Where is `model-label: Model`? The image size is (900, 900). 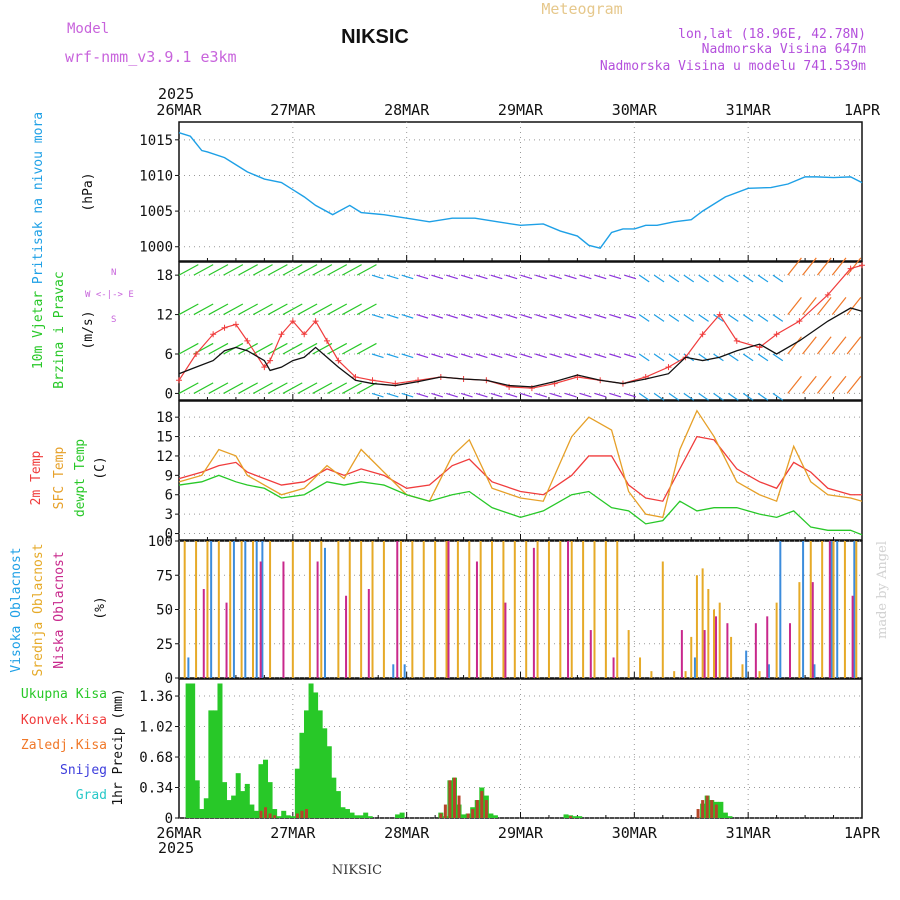 model-label: Model is located at coordinates (88, 29).